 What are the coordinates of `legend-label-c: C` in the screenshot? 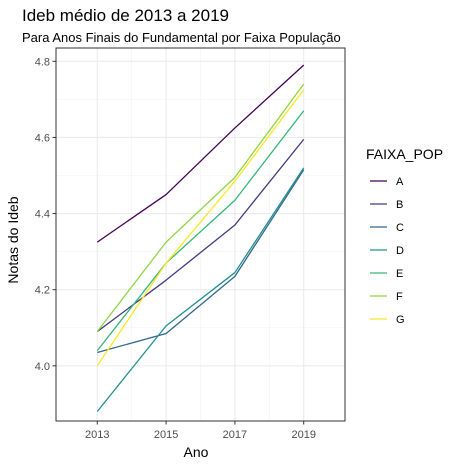 It's located at (400, 228).